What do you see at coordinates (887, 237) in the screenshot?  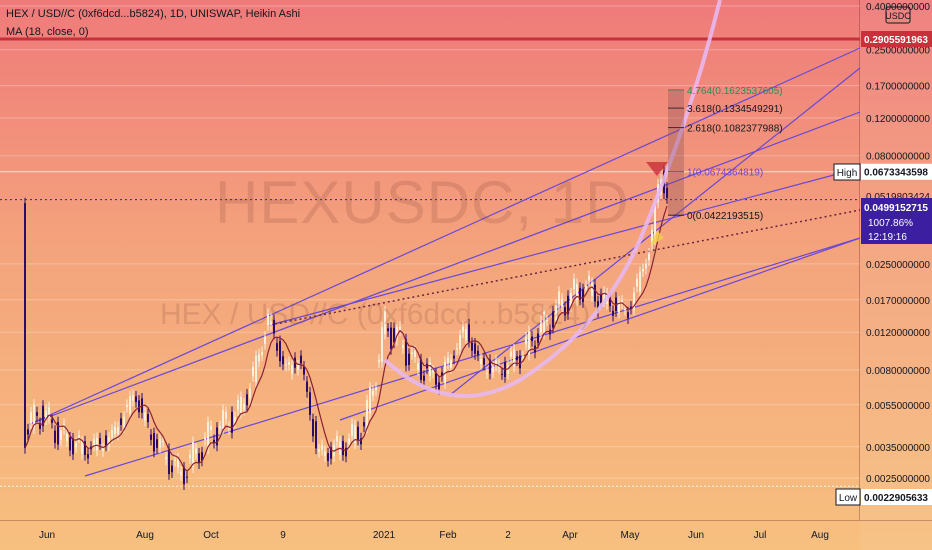 I see `countdown: 12:19:16` at bounding box center [887, 237].